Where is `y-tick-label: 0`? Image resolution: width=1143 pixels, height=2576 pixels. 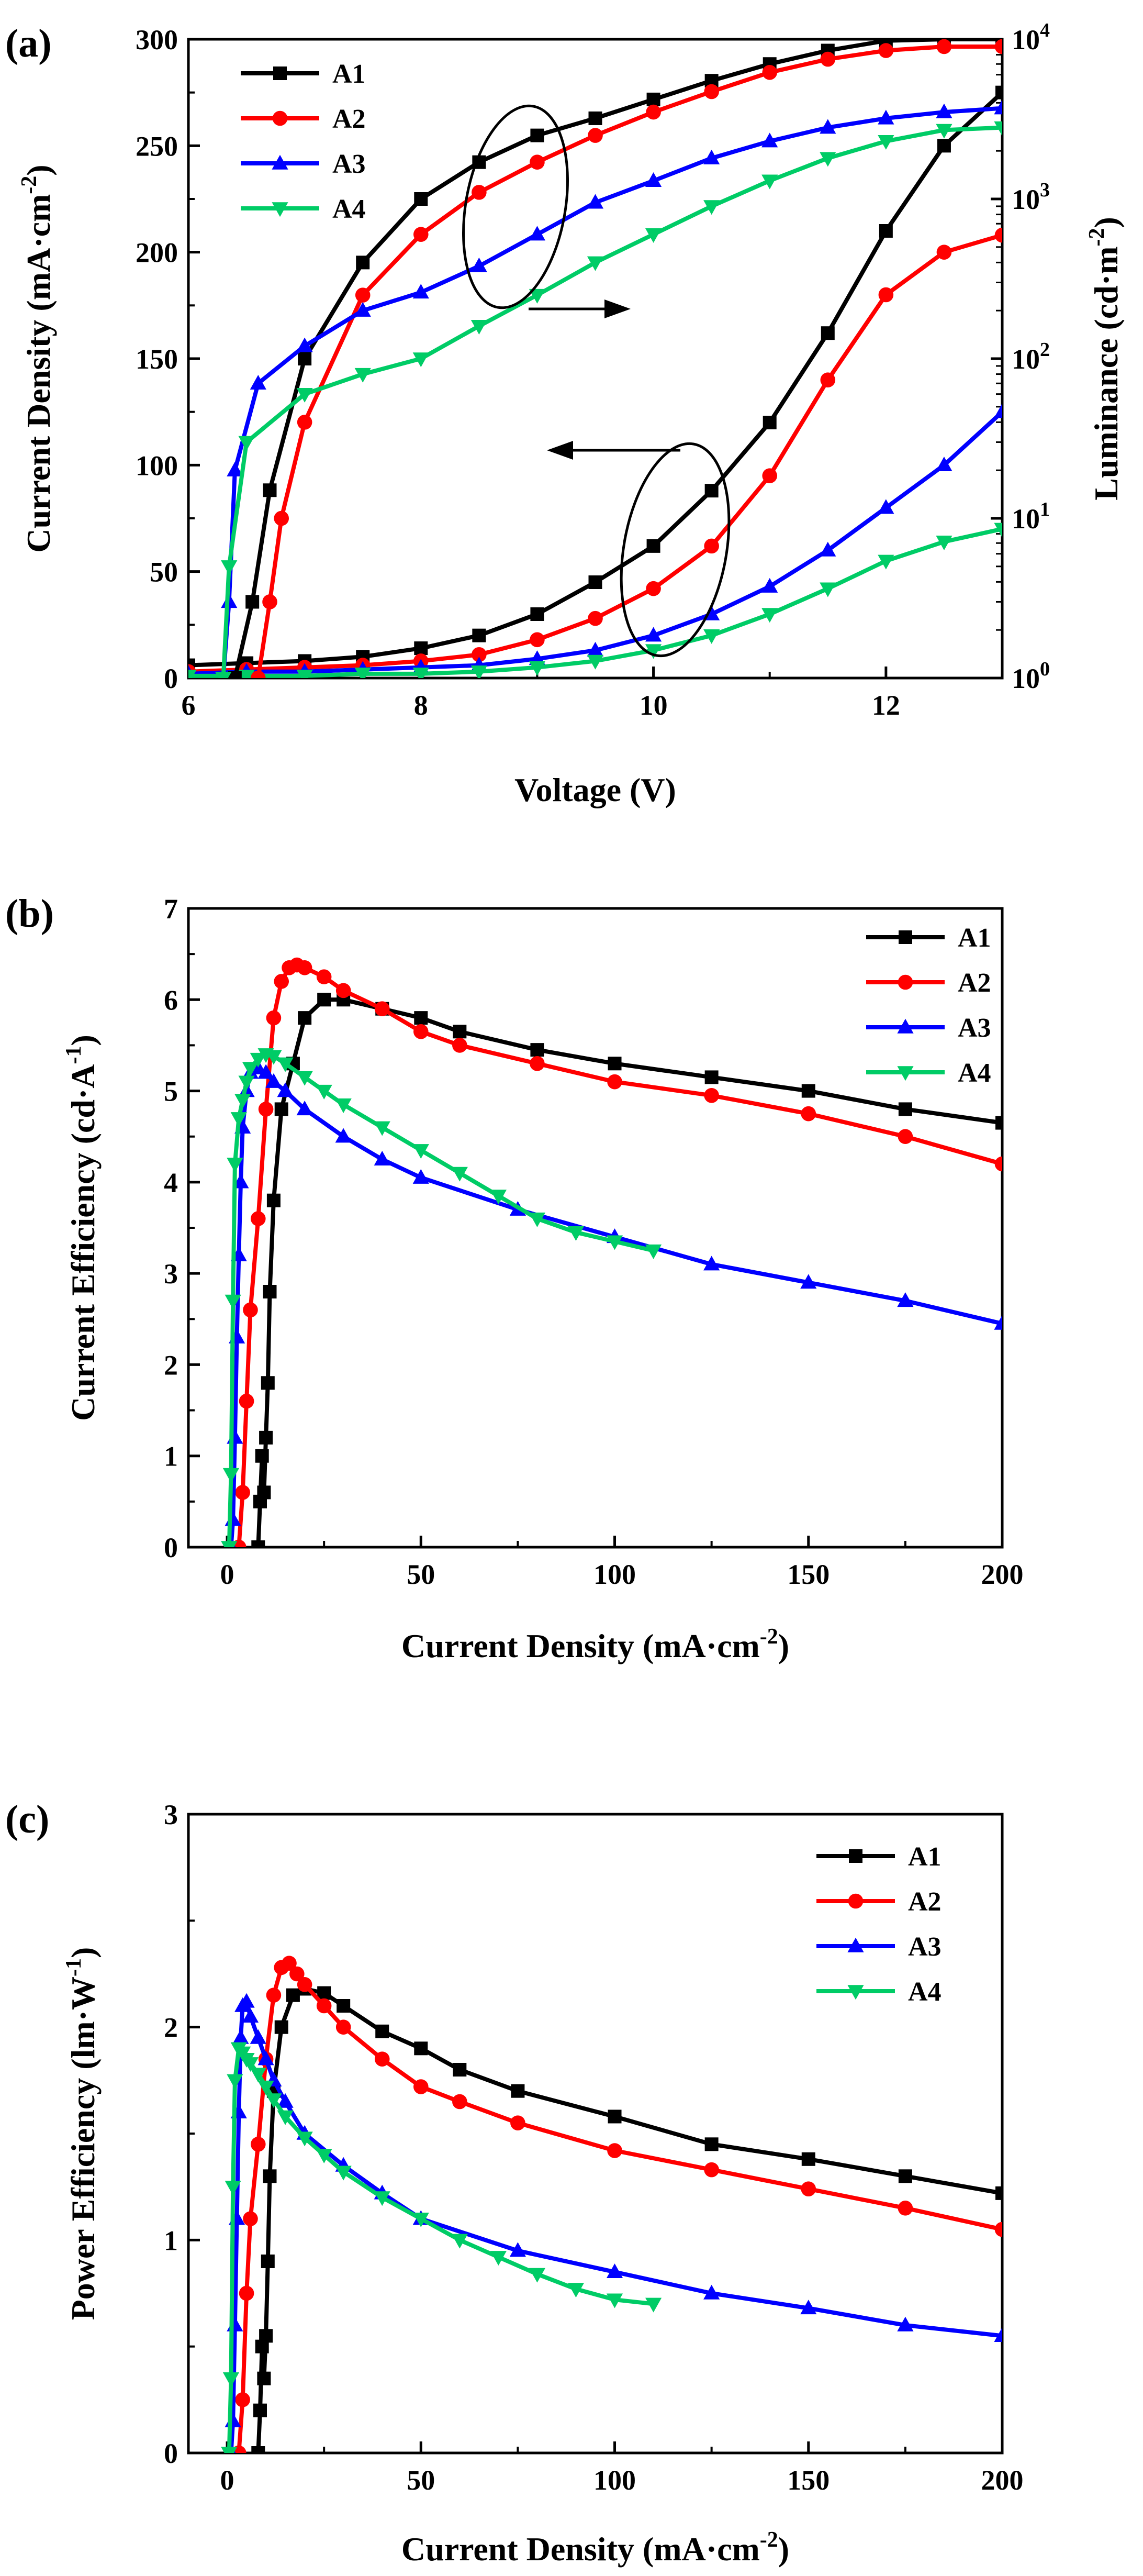 y-tick-label: 0 is located at coordinates (171, 1547).